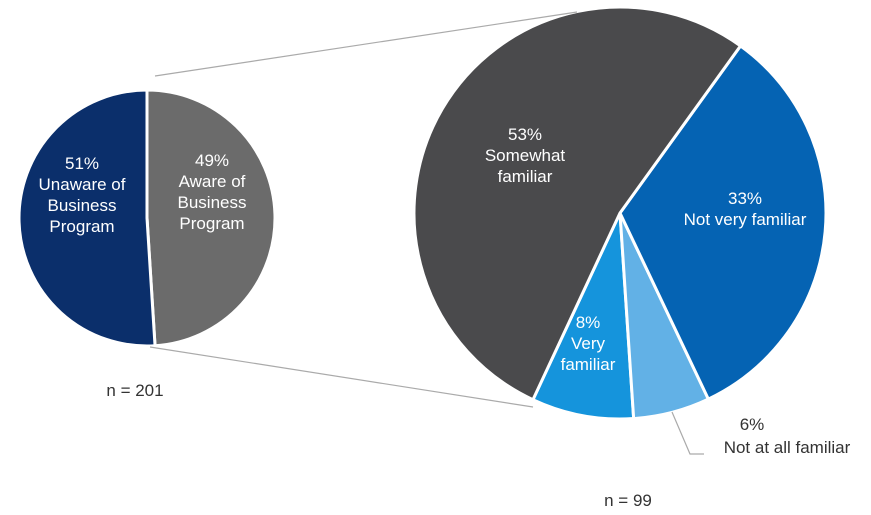 This screenshot has height=515, width=871. I want to click on value-label: 49%, so click(212, 160).